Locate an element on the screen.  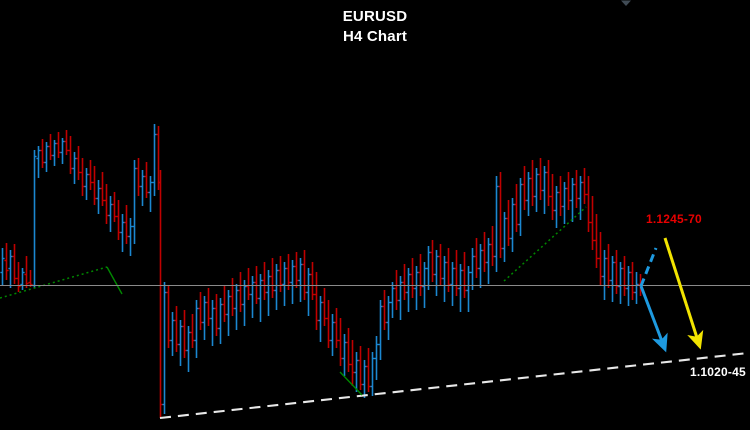
projection-arrow-group is located at coordinates (671, 295).